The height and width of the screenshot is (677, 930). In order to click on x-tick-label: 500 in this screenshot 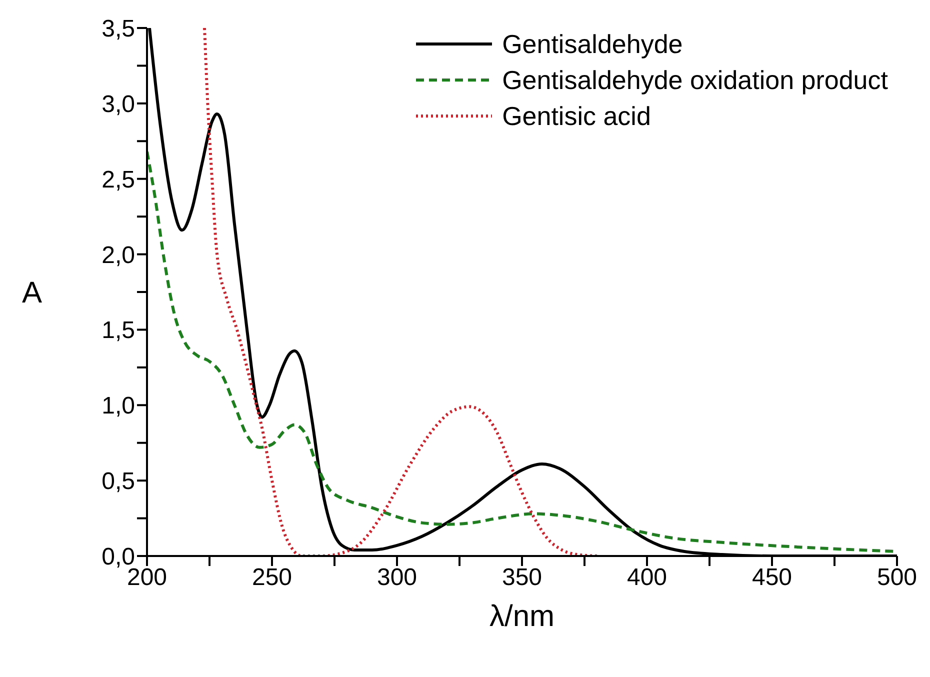, I will do `click(897, 578)`.